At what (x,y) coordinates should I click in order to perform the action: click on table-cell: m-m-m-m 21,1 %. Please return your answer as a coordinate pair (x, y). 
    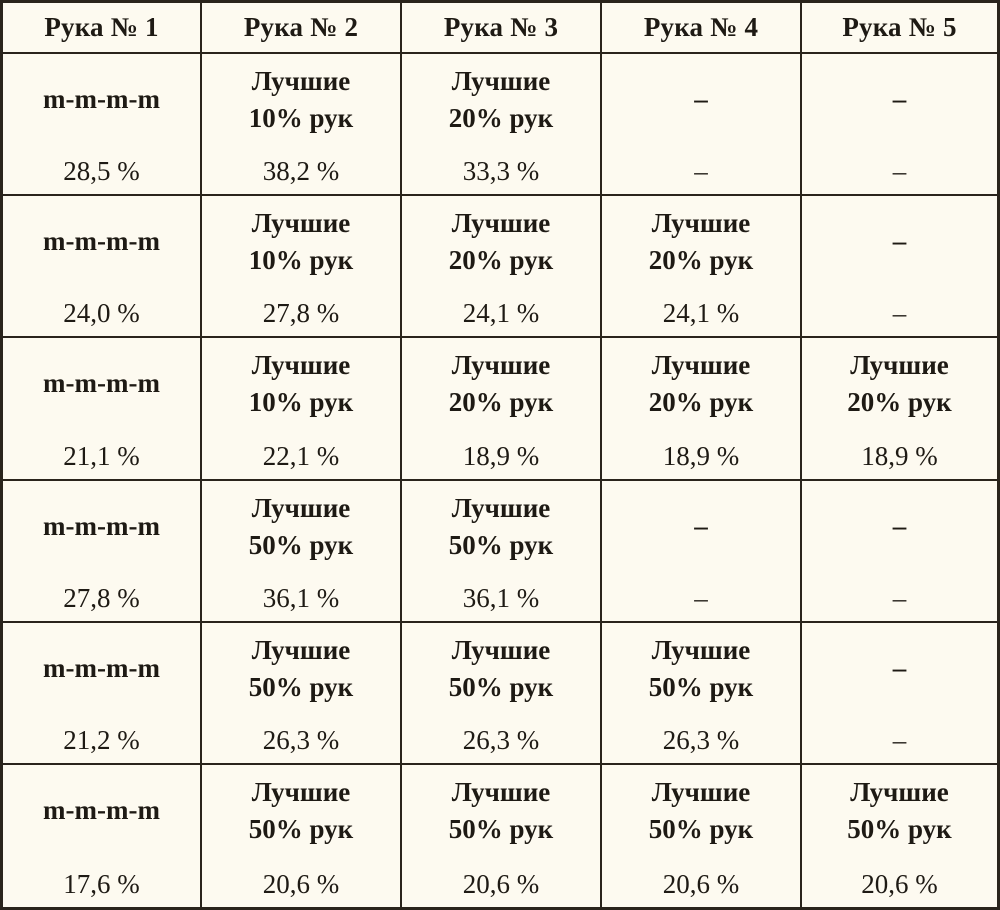
    Looking at the image, I should click on (102, 409).